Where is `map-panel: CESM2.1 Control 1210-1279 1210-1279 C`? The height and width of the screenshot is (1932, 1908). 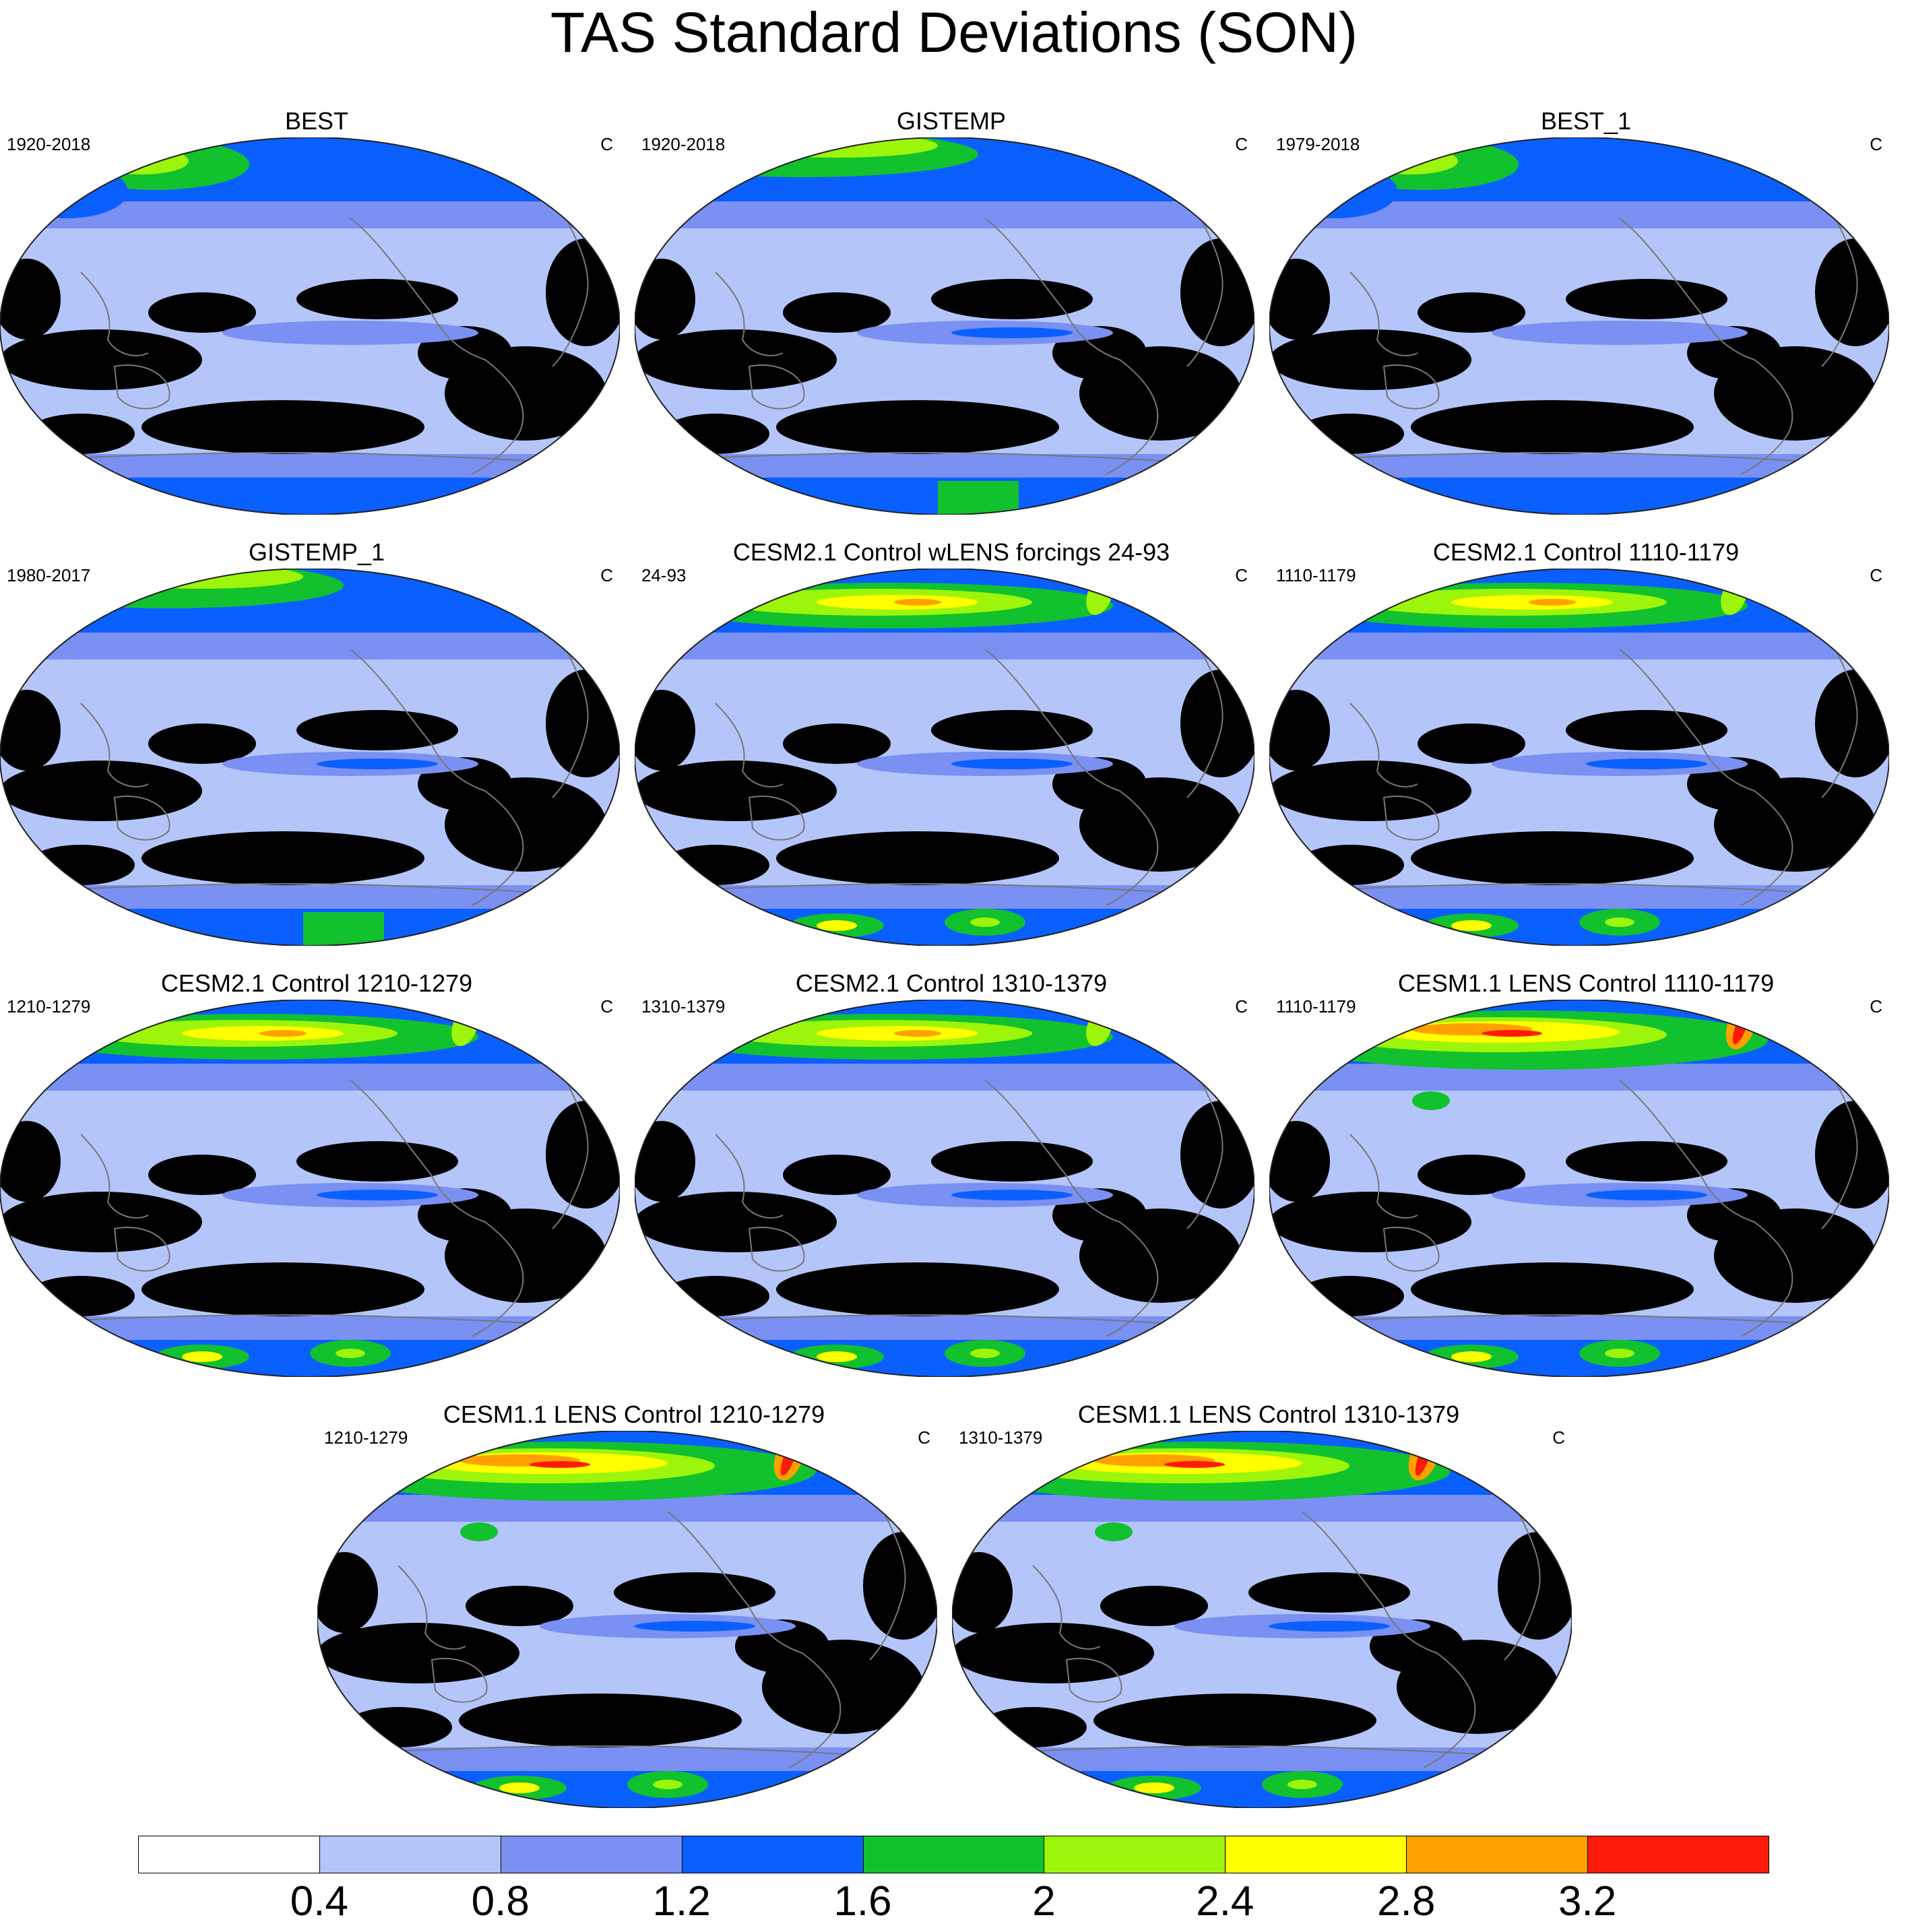 map-panel: CESM2.1 Control 1210-1279 1210-1279 C is located at coordinates (316, 1181).